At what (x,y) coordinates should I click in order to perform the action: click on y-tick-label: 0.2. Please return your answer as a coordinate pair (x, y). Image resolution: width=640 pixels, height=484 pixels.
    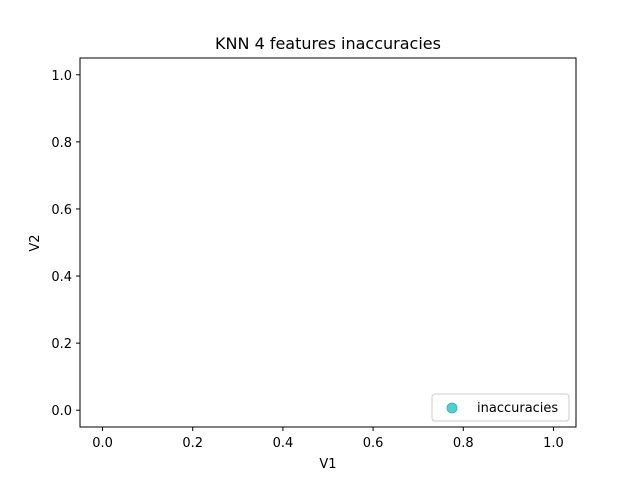
    Looking at the image, I should click on (61, 344).